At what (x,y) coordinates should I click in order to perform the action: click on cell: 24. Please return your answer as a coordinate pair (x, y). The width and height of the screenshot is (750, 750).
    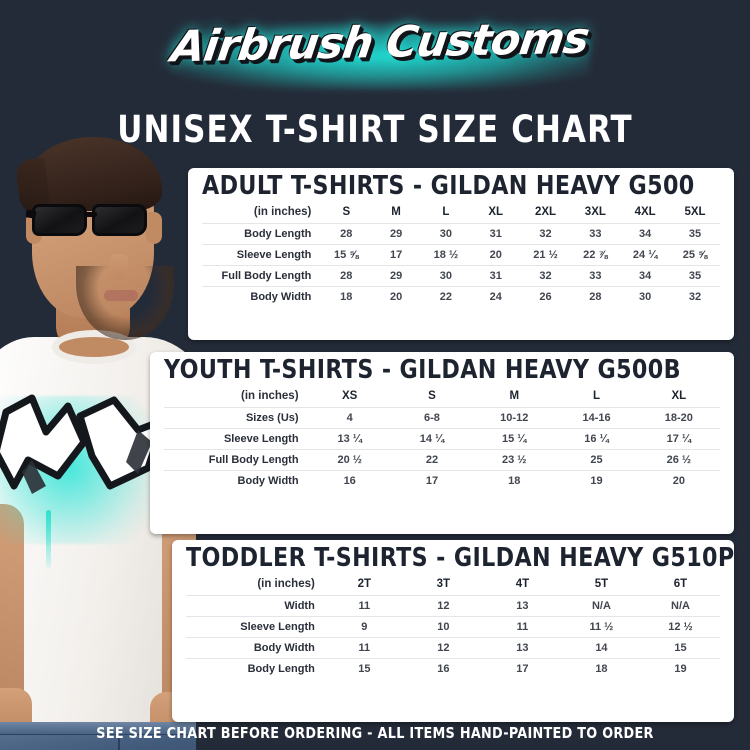
    Looking at the image, I should click on (495, 297).